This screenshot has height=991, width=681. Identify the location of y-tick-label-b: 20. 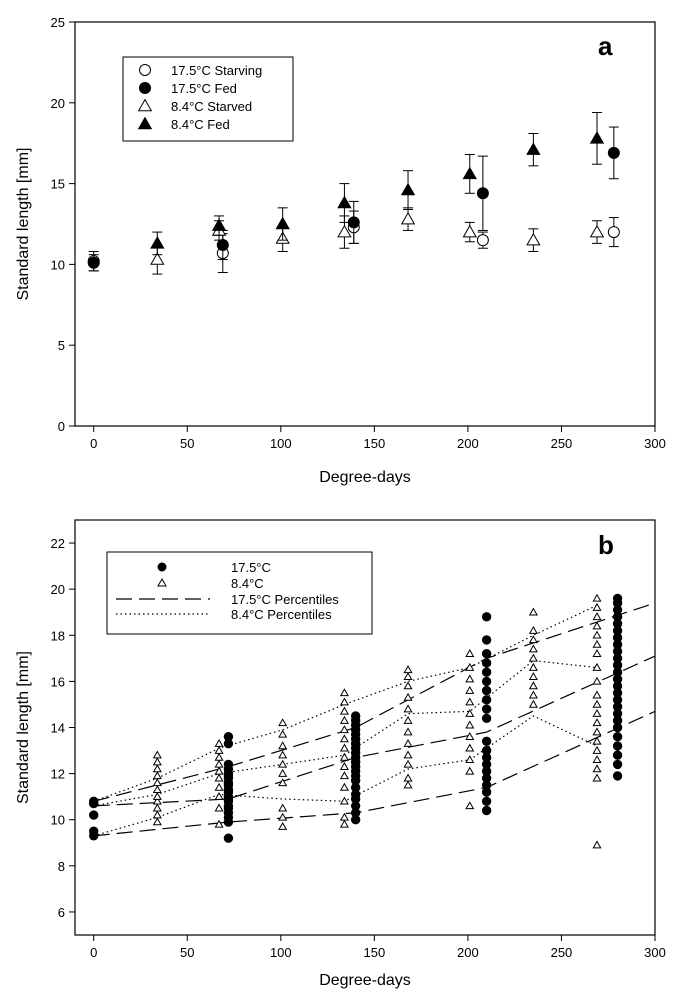
(58, 589).